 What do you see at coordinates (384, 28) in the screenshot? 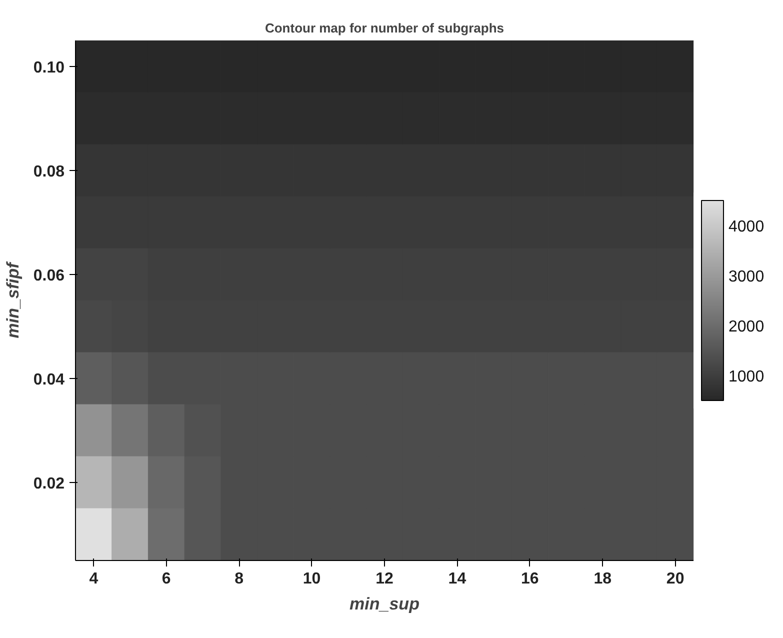
I see `chart-title: Contour map for number of subgraphs` at bounding box center [384, 28].